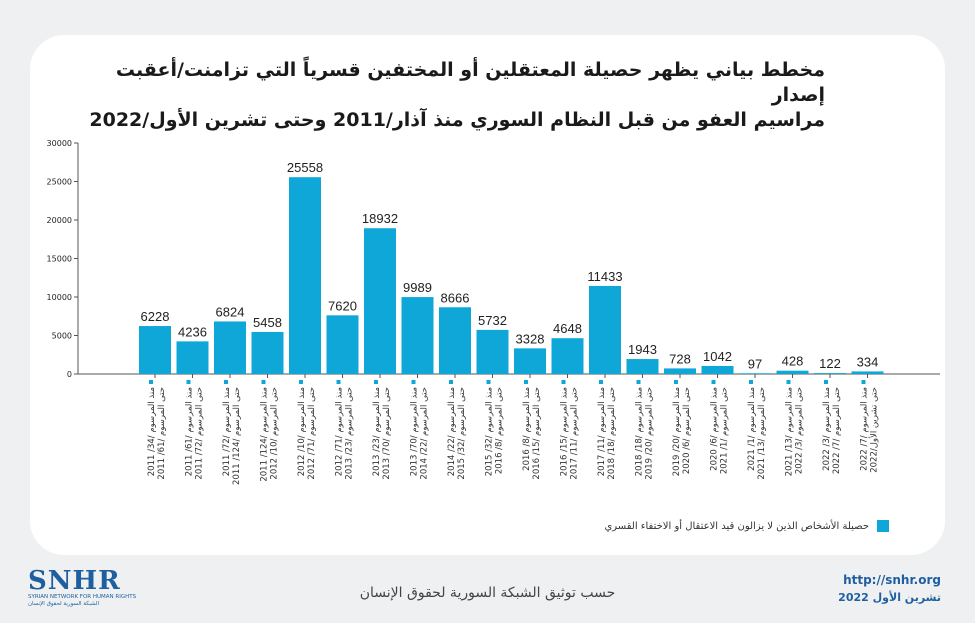 The image size is (975, 623). I want to click on bar-value-label: 428, so click(793, 361).